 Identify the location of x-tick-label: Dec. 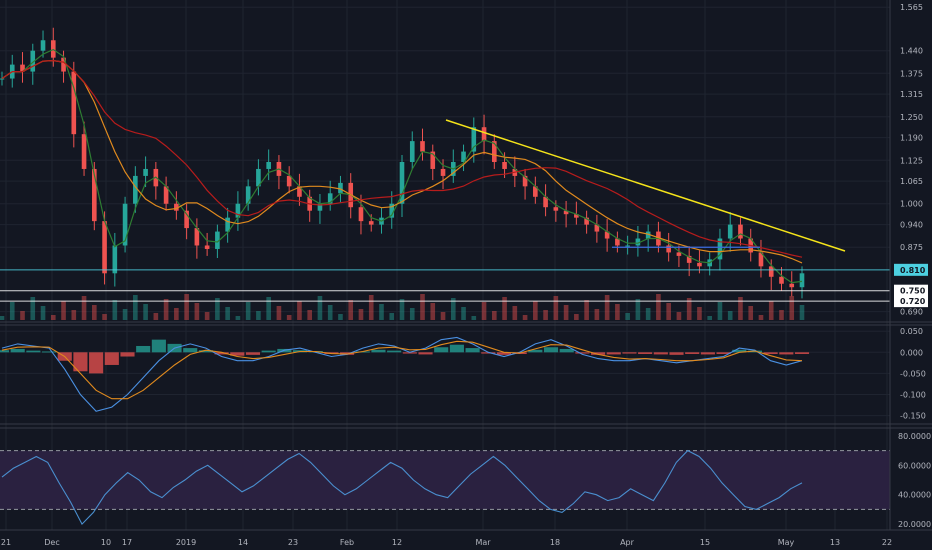
(51, 542).